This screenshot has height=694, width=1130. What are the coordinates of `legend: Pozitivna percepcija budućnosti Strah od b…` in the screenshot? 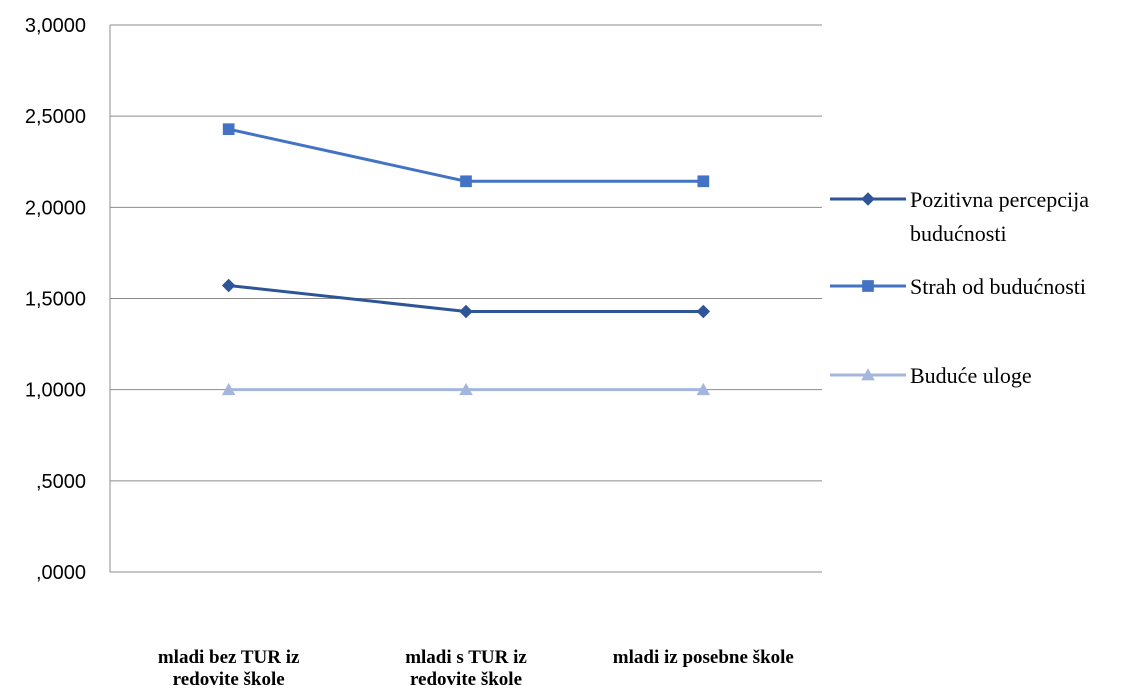 It's located at (959, 287).